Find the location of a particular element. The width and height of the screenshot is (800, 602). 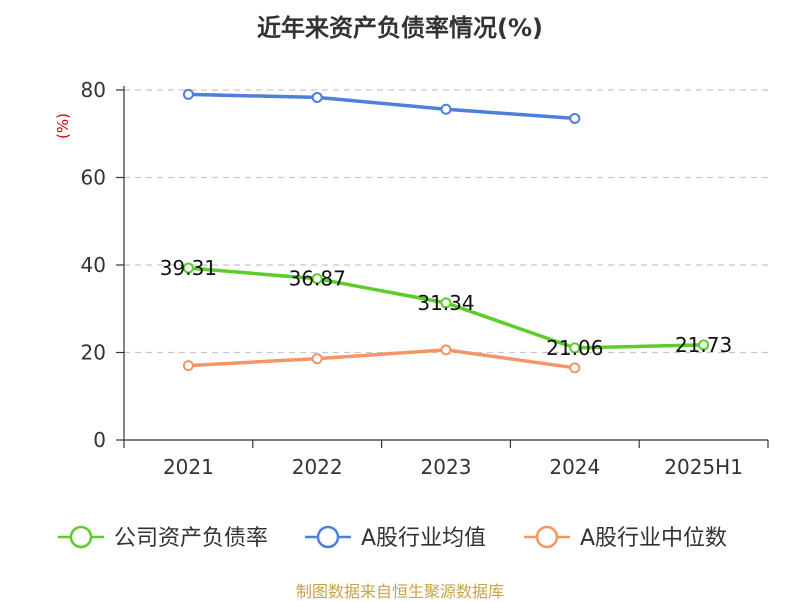

data-label: 36.87 is located at coordinates (317, 279).